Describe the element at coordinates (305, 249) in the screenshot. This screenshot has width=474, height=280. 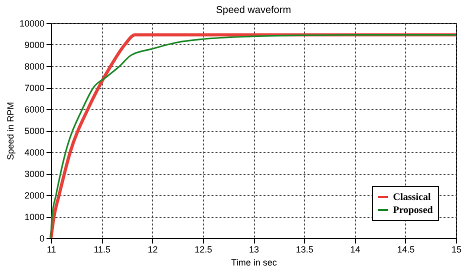
I see `x-tick-label: 13.5` at that location.